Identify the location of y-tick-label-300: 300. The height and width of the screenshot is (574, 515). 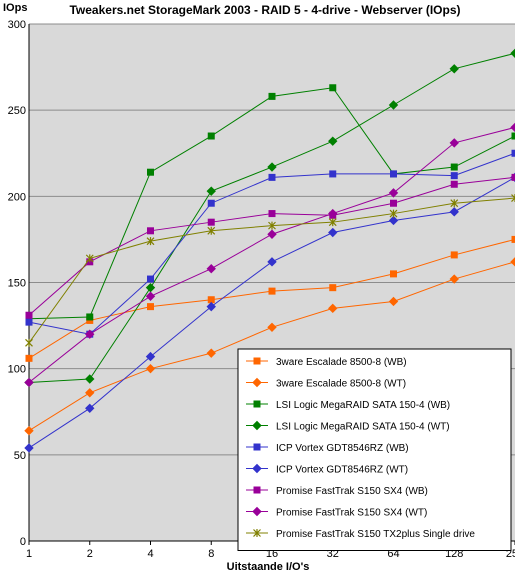
(17, 25).